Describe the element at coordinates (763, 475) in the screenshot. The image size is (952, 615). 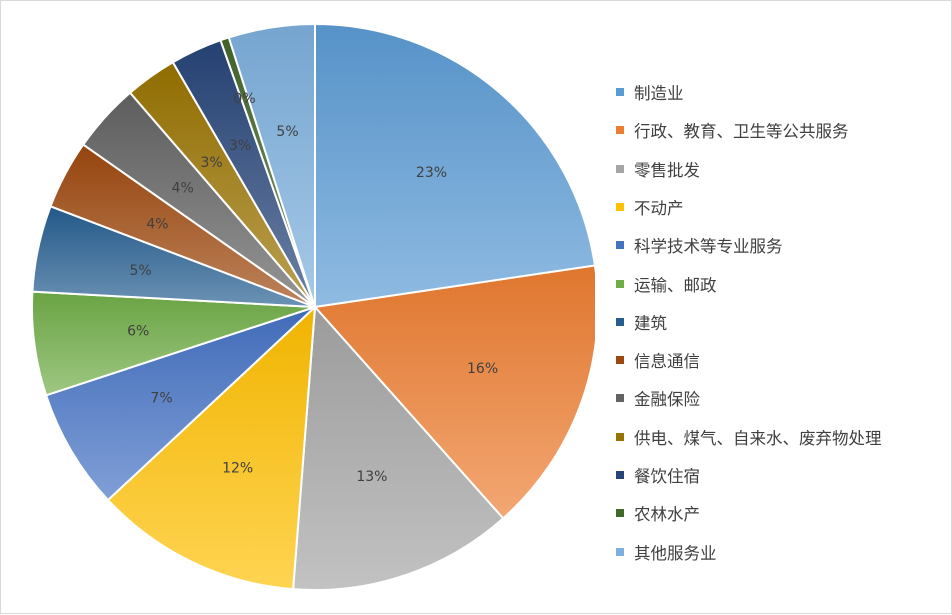
I see `legend-item: 餐饮住宿` at that location.